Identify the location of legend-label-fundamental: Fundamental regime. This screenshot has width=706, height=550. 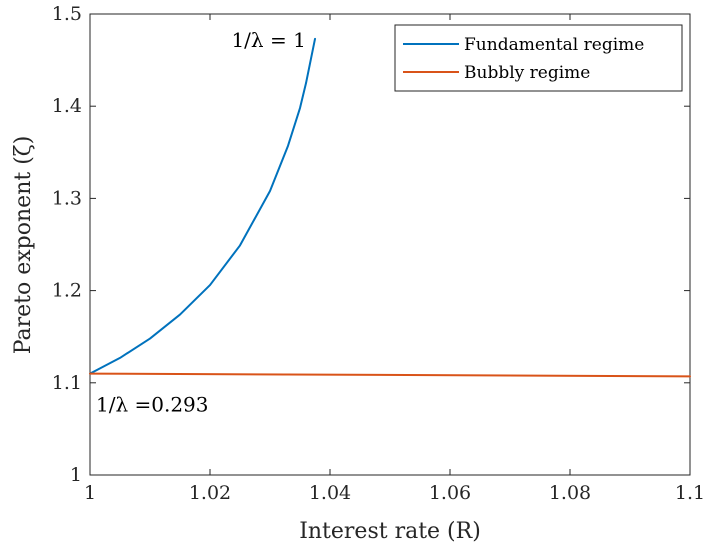
(554, 45).